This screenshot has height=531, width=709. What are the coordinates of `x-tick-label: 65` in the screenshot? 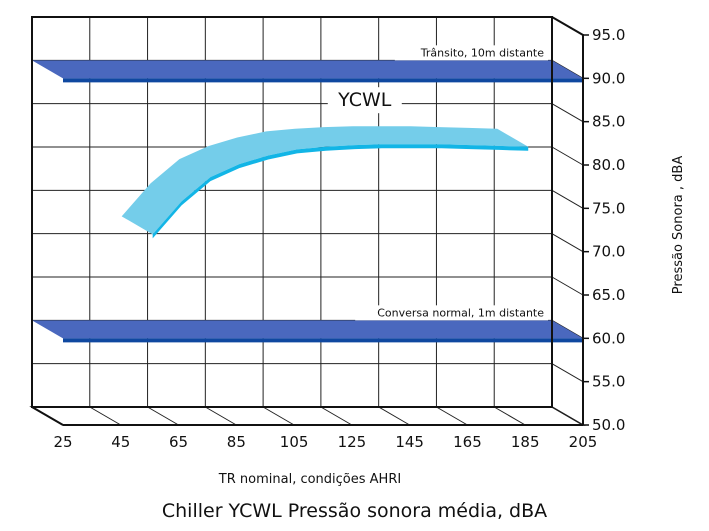 It's located at (178, 442).